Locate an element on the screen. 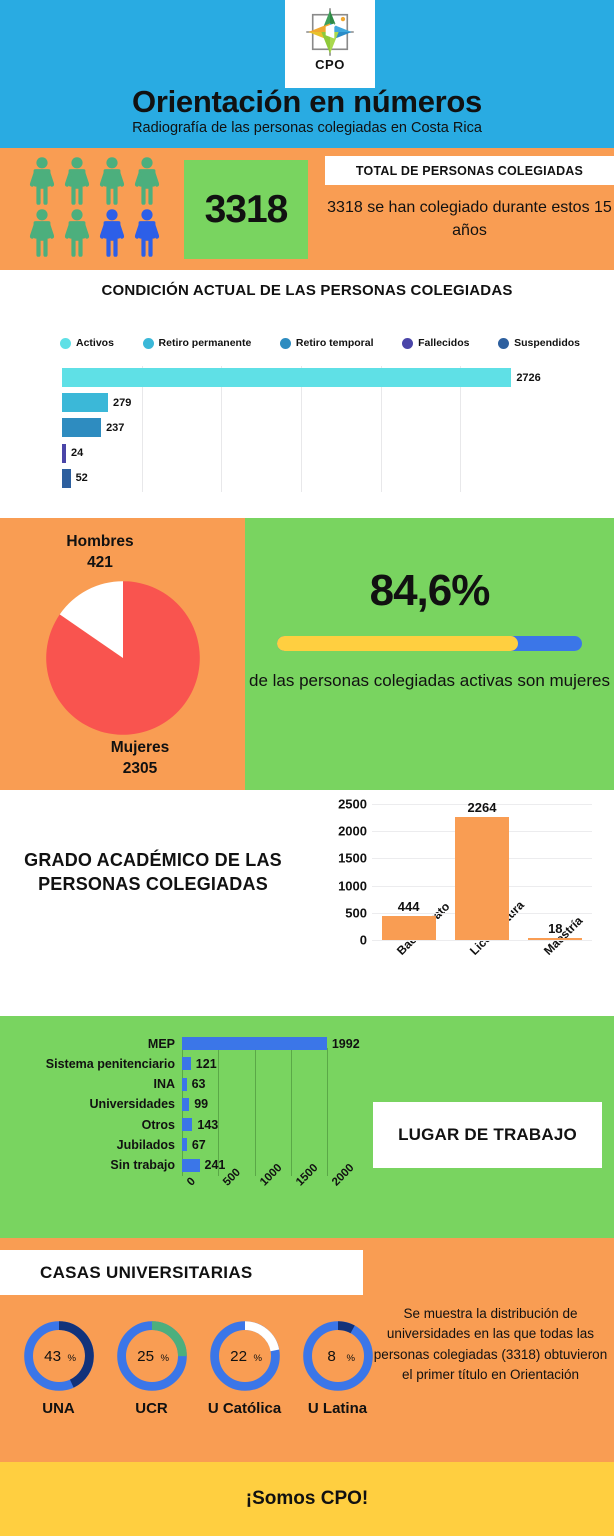 The image size is (614, 1536). genero-pie-panel: Hombres 421 Mujeres 2305 is located at coordinates (122, 654).